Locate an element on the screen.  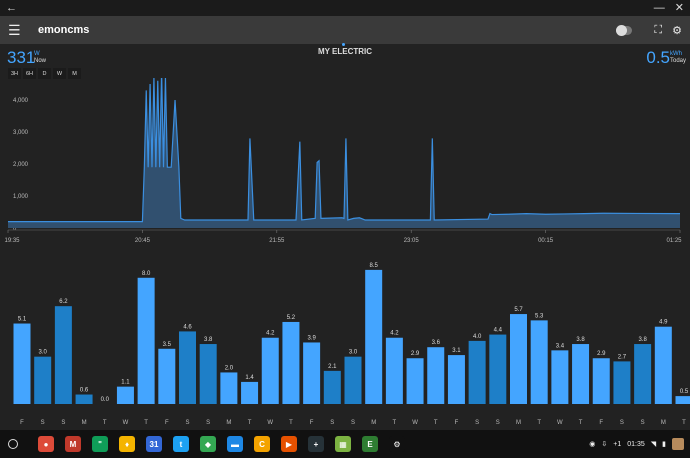
bar-value-label: 3.5 is located at coordinates (167, 345).